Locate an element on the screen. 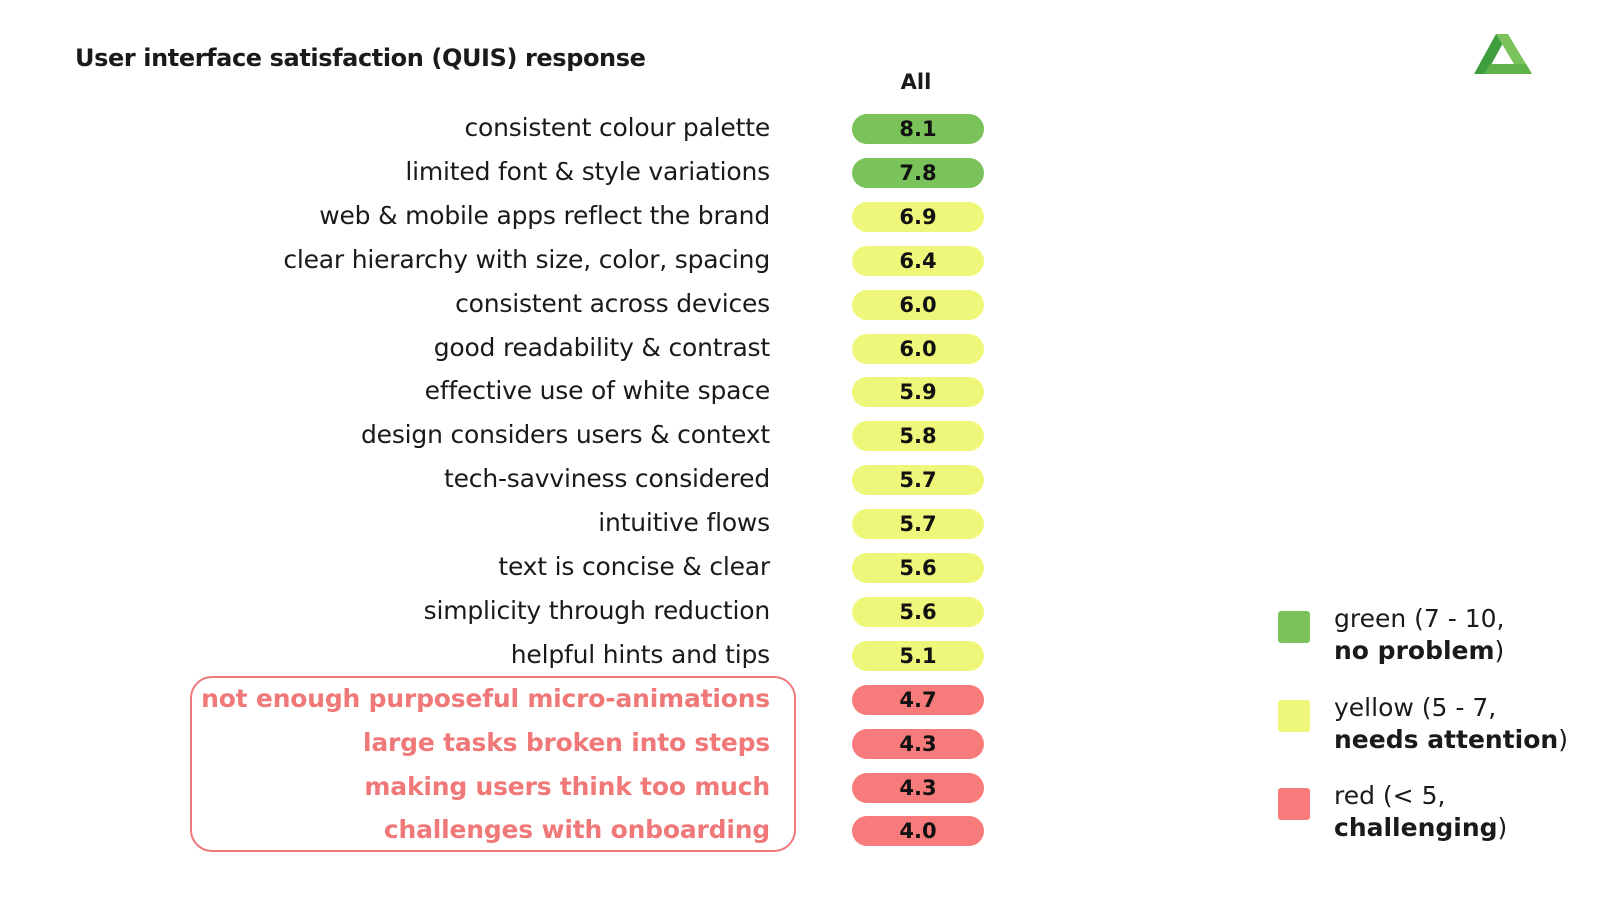 This screenshot has width=1600, height=898. table-row: design considers users & context 5.8 is located at coordinates (500, 435).